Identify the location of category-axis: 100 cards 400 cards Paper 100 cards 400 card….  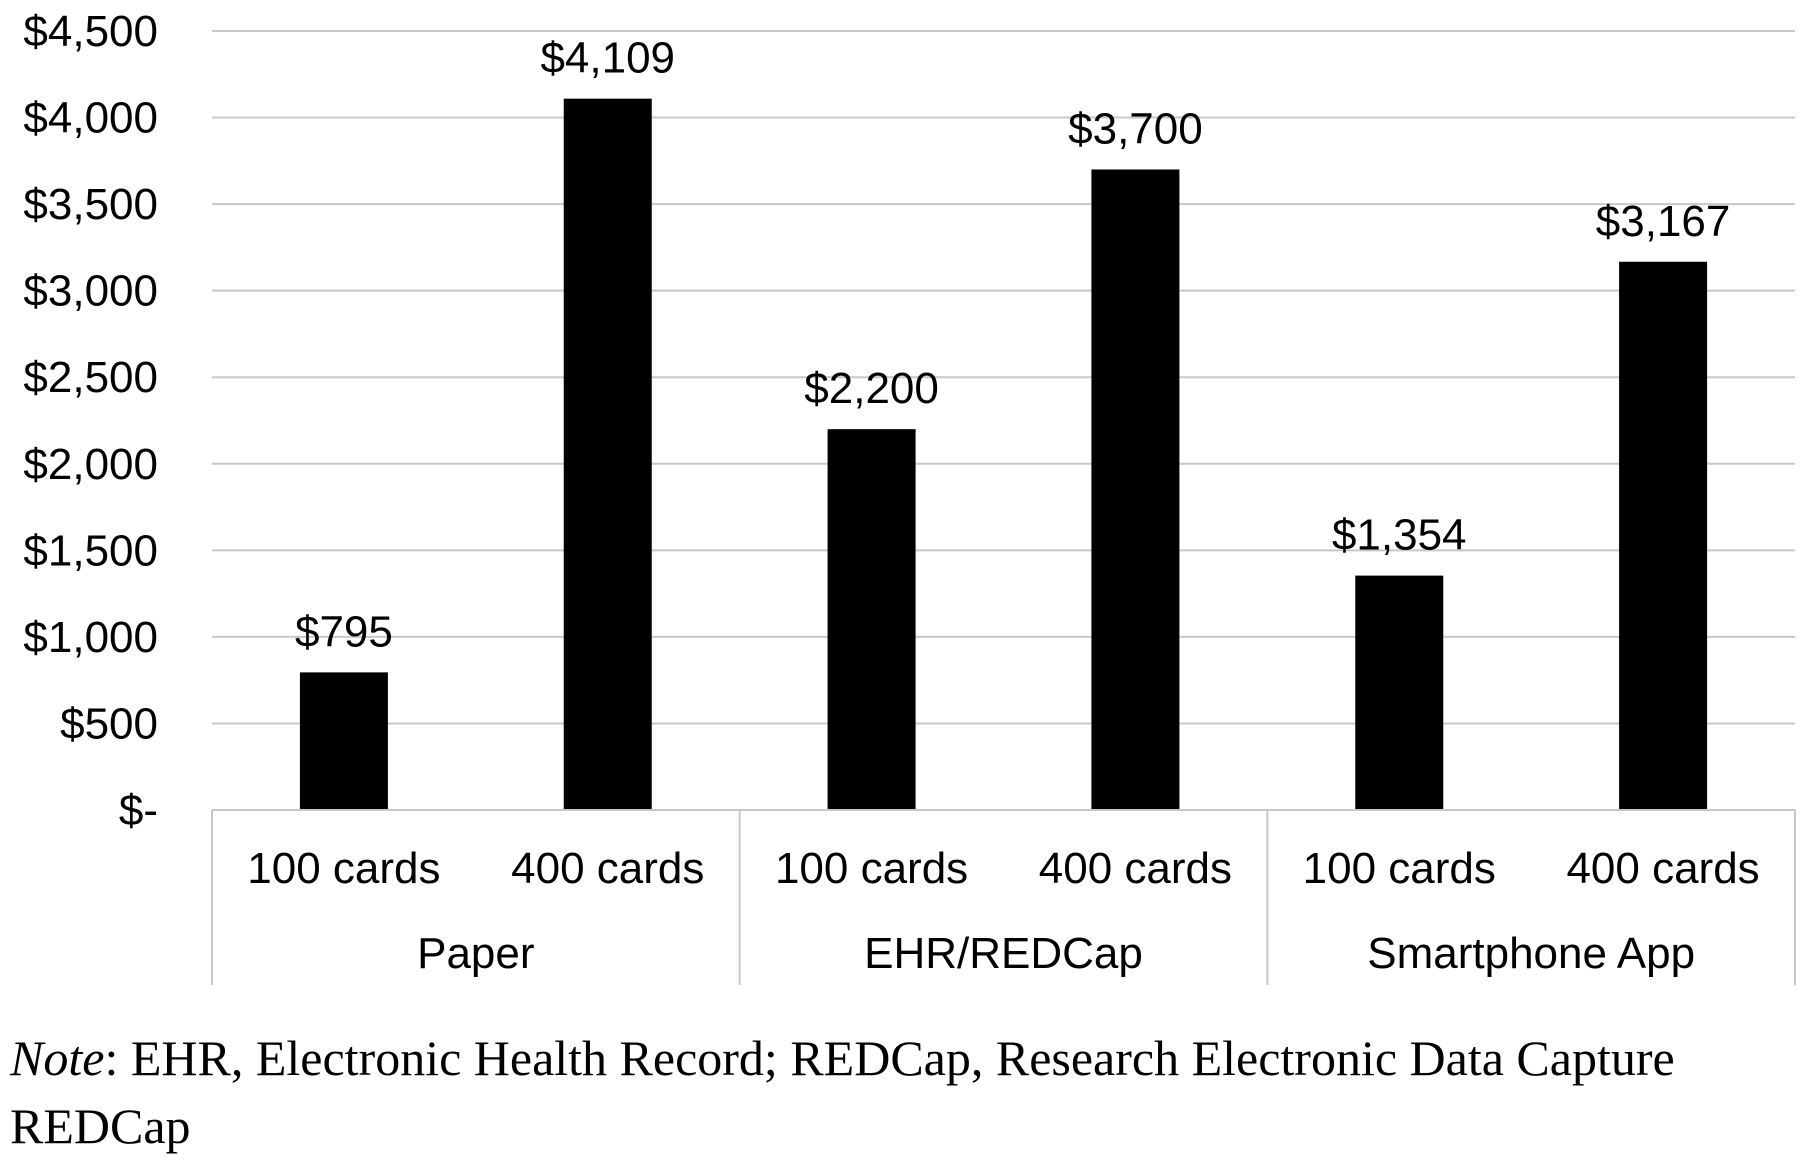
(1003, 897).